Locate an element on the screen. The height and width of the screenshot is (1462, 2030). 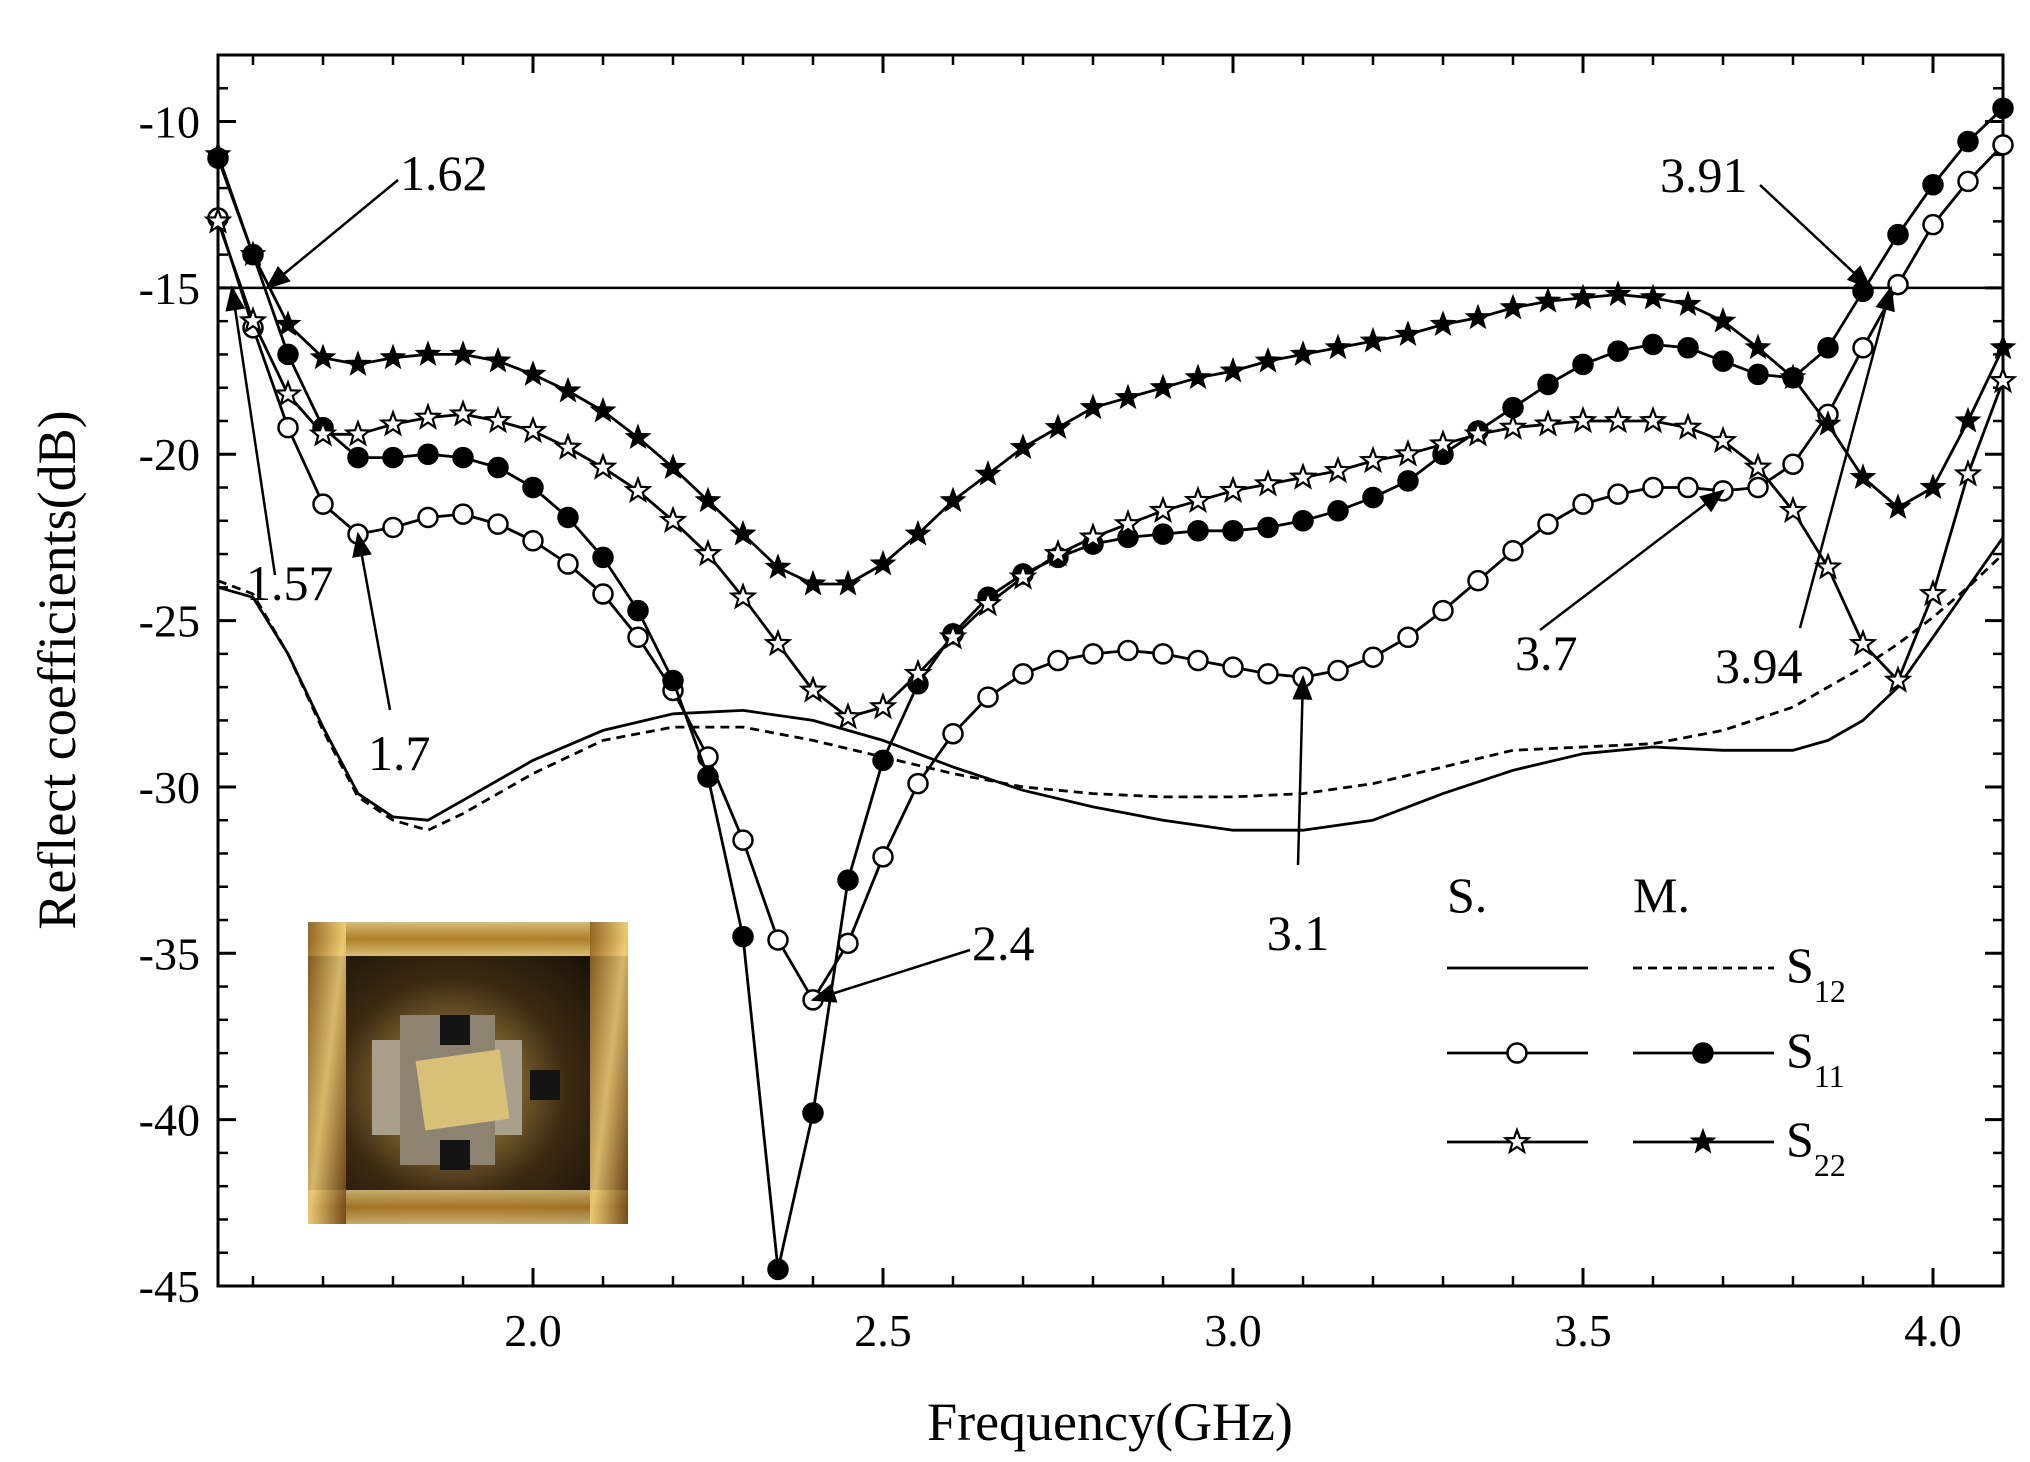
legend-row-0: S12 is located at coordinates (1646, 973).